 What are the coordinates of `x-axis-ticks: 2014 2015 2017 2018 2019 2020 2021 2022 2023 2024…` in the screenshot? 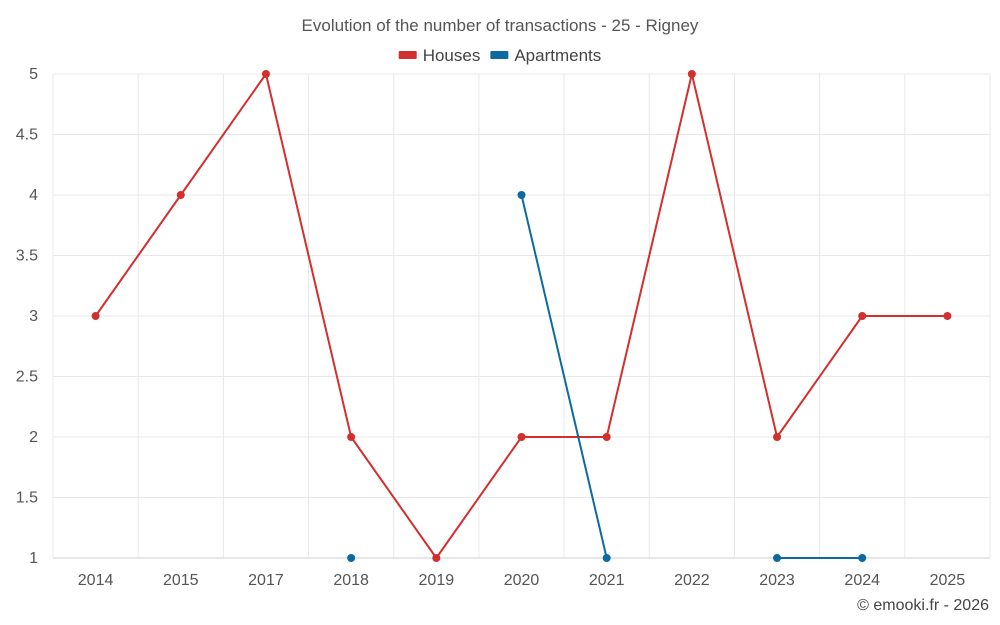 It's located at (522, 580).